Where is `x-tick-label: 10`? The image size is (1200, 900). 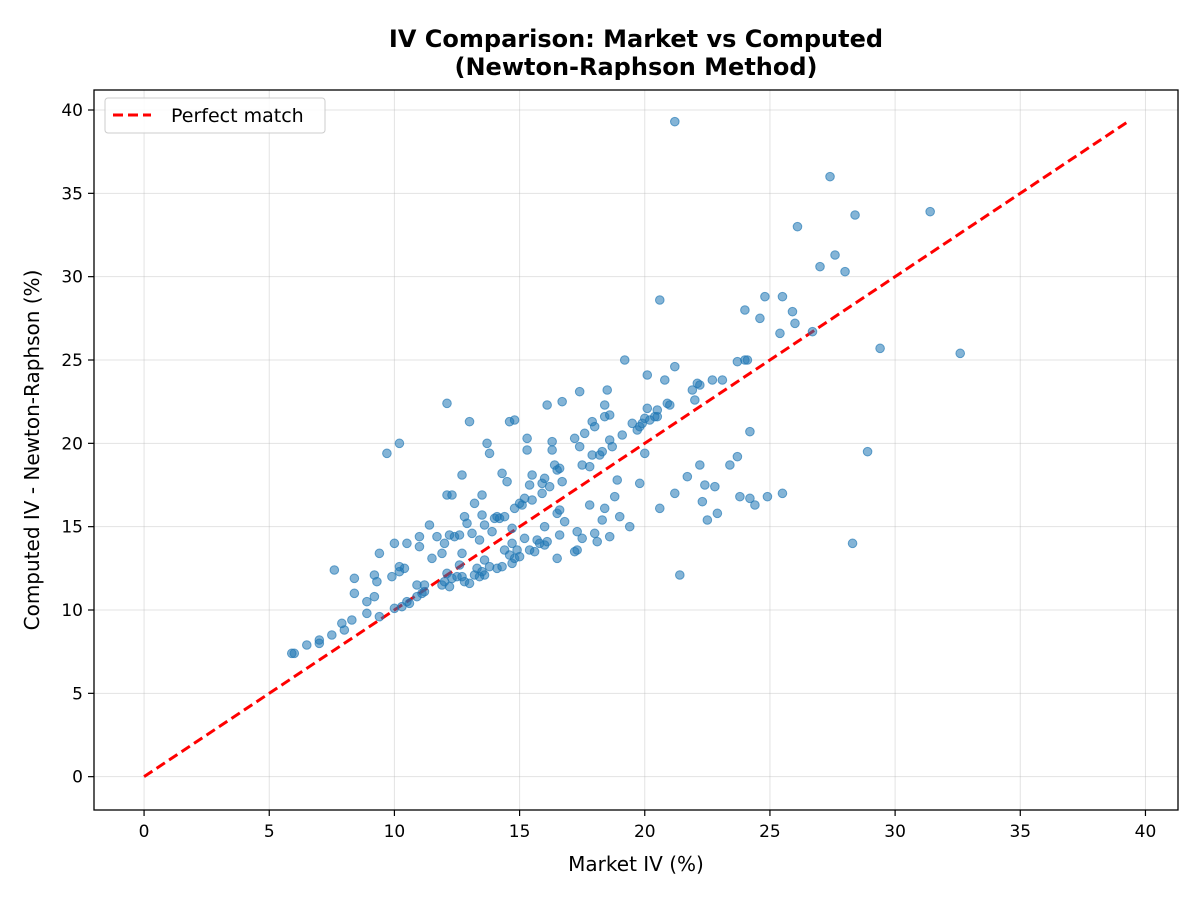 x-tick-label: 10 is located at coordinates (395, 832).